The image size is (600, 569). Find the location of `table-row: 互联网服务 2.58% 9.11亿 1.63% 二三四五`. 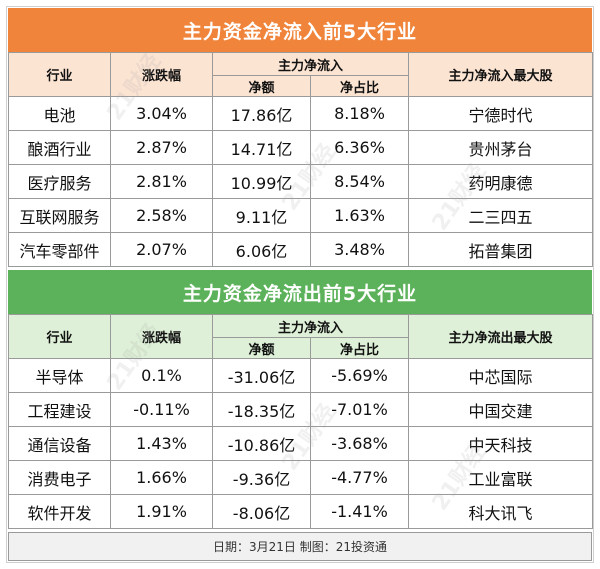

table-row: 互联网服务 2.58% 9.11亿 1.63% 二三四五 is located at coordinates (301, 215).